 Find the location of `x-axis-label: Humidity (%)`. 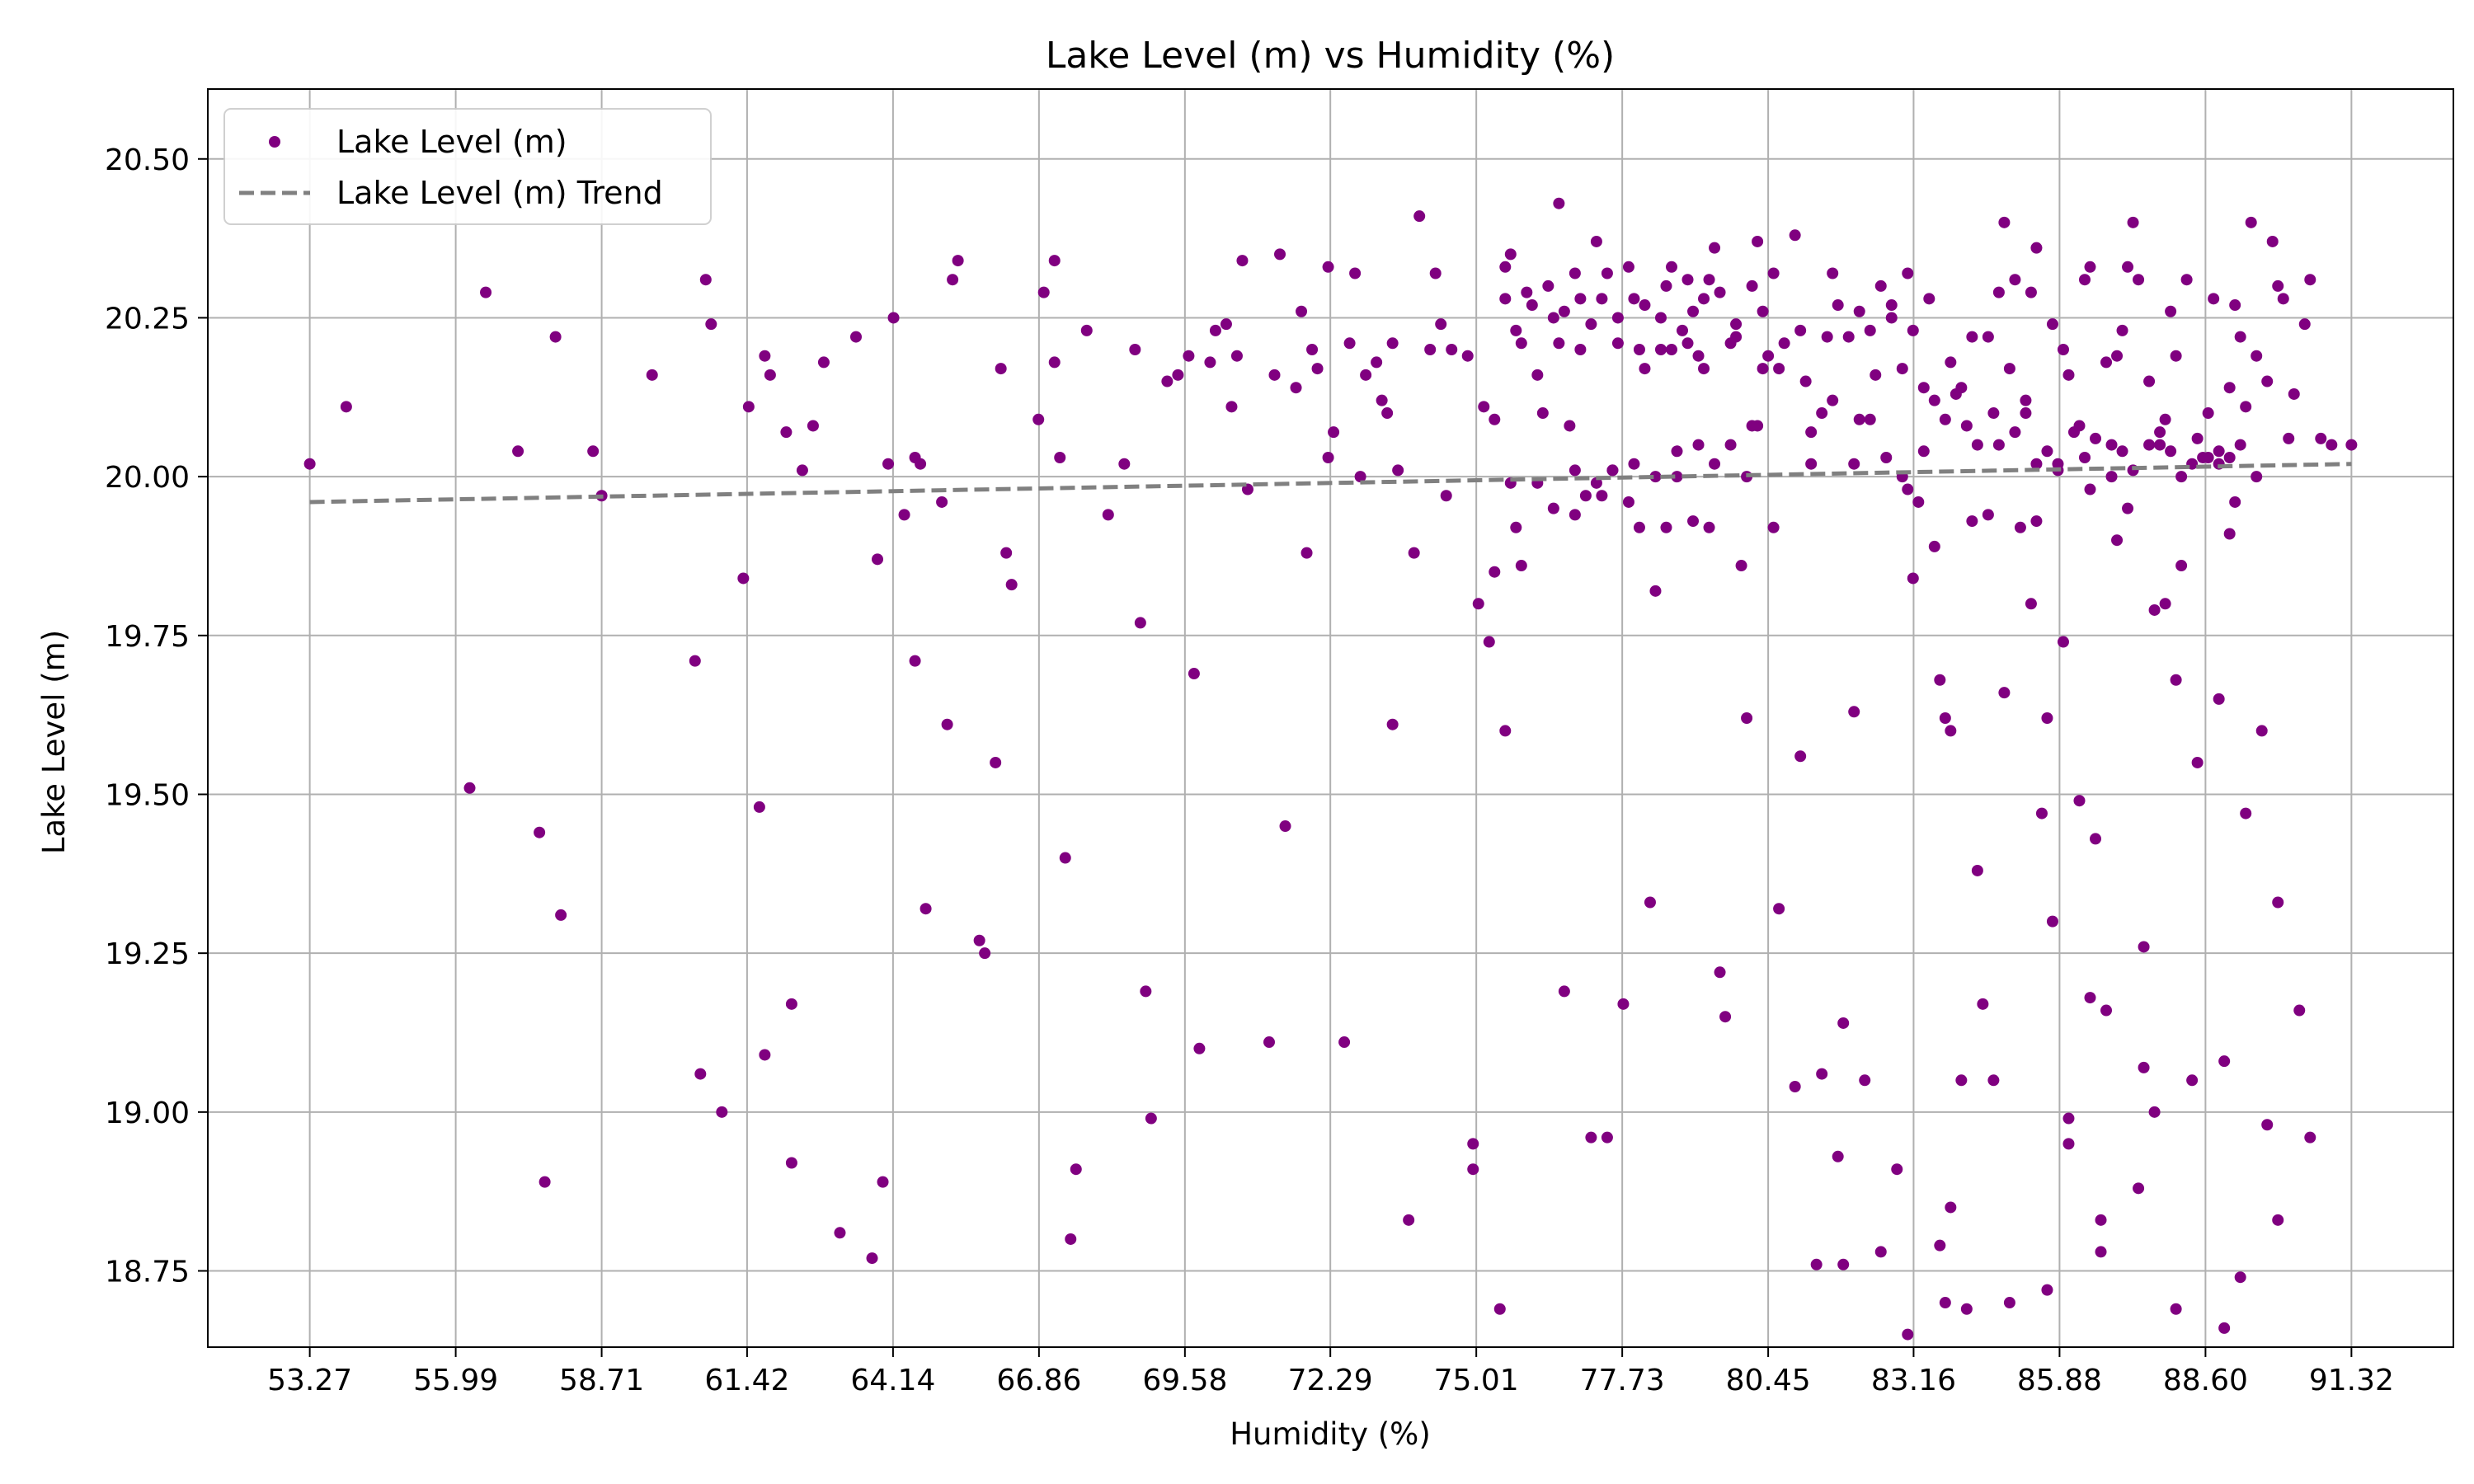

x-axis-label: Humidity (%) is located at coordinates (1330, 1434).